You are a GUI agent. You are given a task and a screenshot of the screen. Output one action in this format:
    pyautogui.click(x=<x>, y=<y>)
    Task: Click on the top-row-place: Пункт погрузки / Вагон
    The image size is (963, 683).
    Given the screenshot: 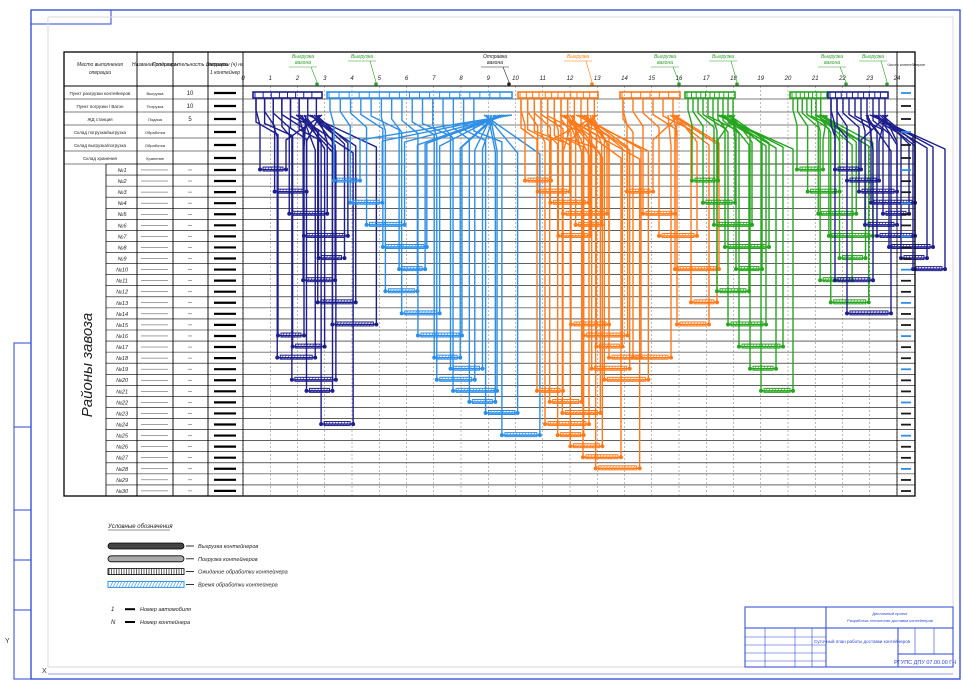 What is the action you would take?
    pyautogui.click(x=100, y=106)
    